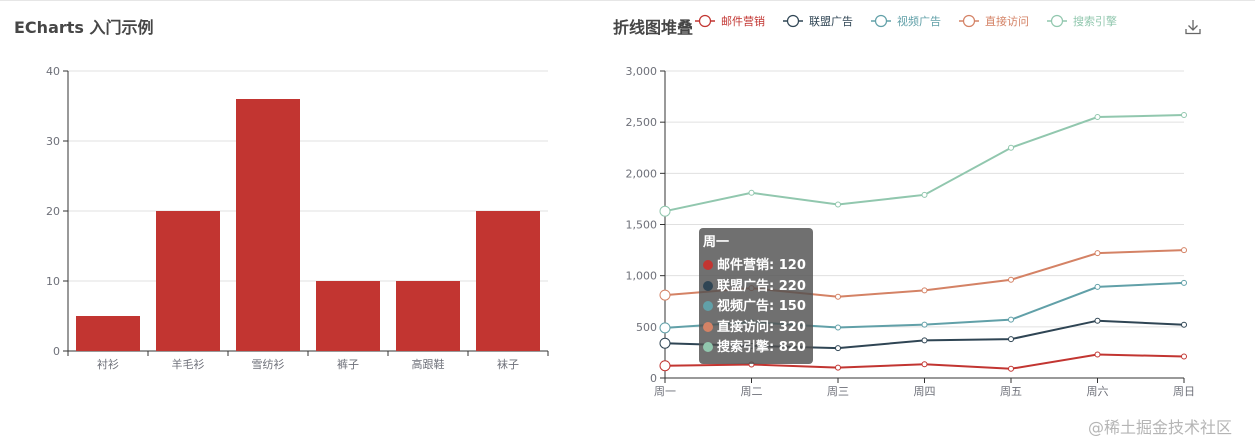  What do you see at coordinates (84, 27) in the screenshot?
I see `bar-chart-title: ECharts 入门示例` at bounding box center [84, 27].